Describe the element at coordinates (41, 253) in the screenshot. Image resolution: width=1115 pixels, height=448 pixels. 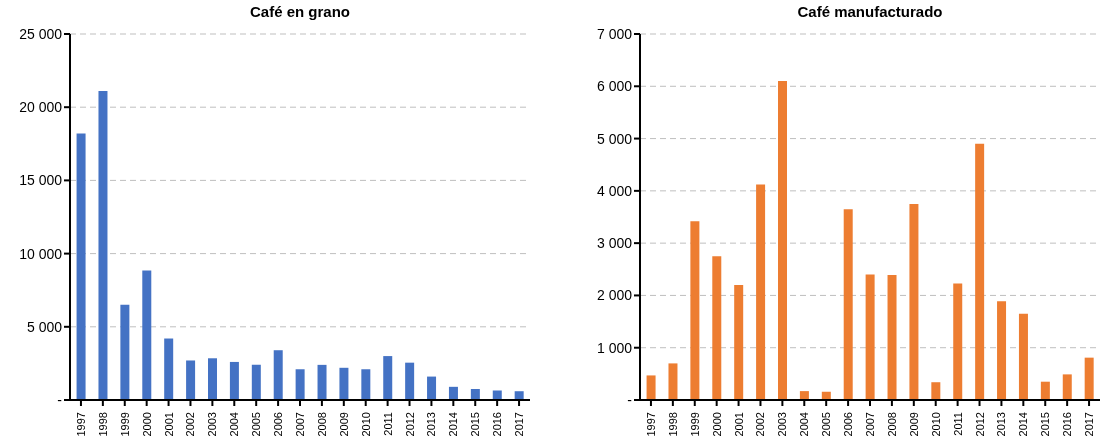
I see `y-tick-label: 10 000` at that location.